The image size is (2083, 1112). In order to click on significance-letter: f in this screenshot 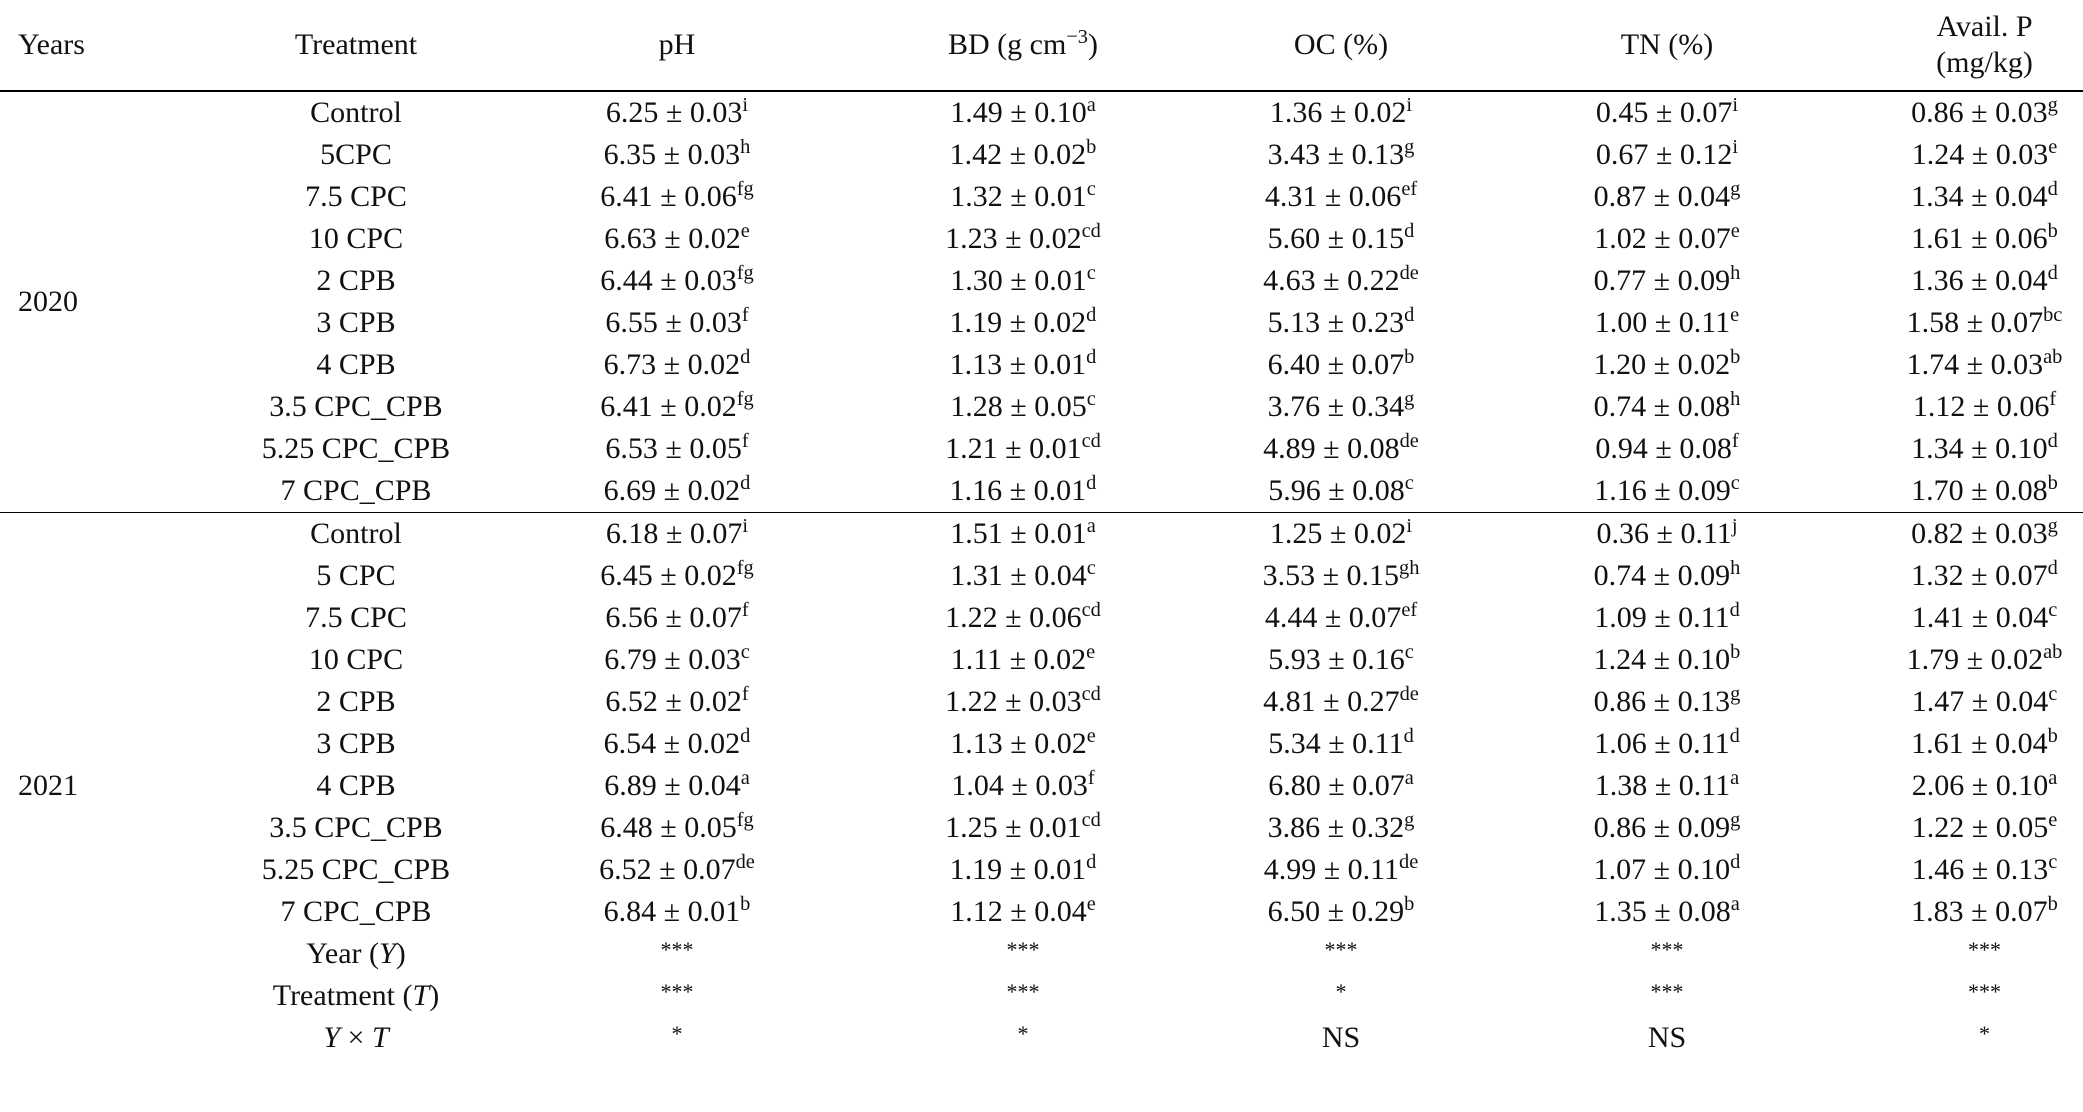, I will do `click(745, 693)`.